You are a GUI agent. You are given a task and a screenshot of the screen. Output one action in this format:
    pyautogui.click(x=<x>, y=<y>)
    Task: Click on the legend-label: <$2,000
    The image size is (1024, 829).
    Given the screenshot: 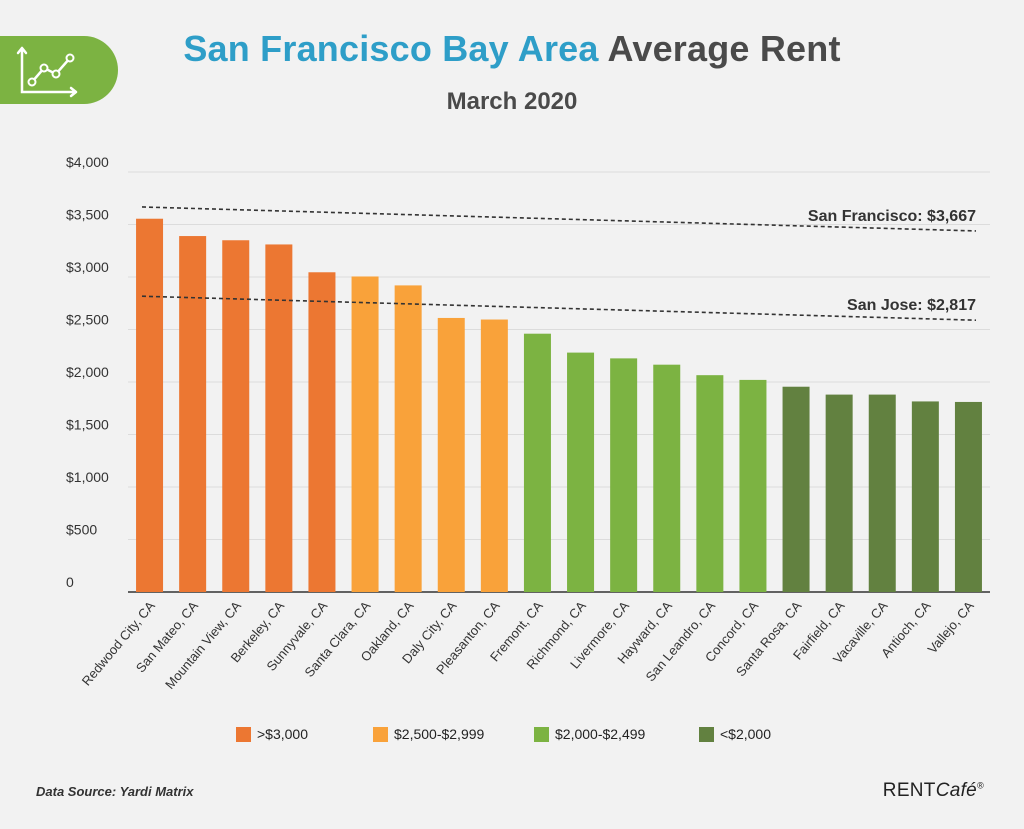 What is the action you would take?
    pyautogui.click(x=745, y=734)
    